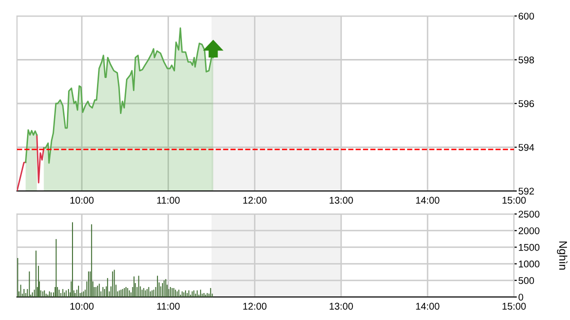 The image size is (570, 320). What do you see at coordinates (529, 247) in the screenshot?
I see `y-tick-label: 1500` at bounding box center [529, 247].